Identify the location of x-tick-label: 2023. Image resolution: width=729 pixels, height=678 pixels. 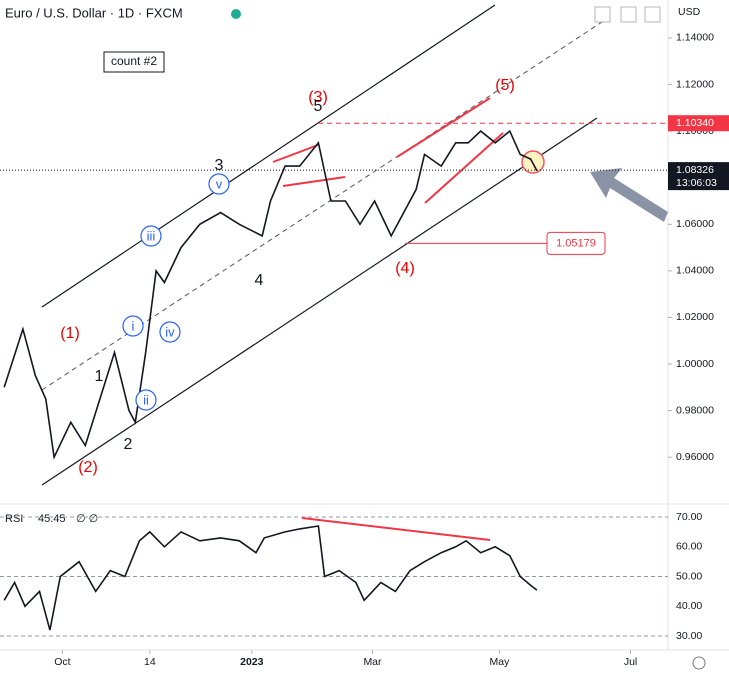
(252, 662).